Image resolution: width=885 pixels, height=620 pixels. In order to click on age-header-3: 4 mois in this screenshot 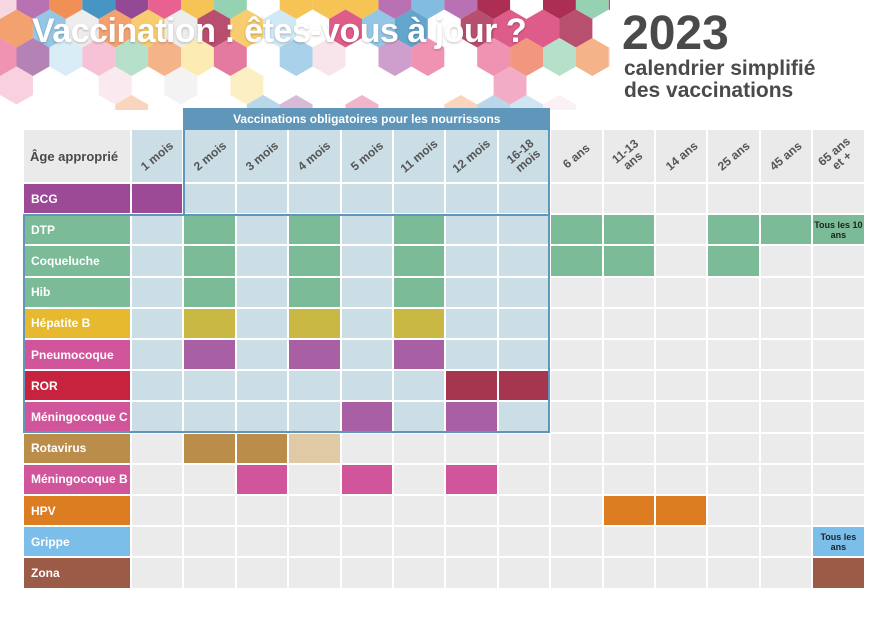, I will do `click(314, 156)`.